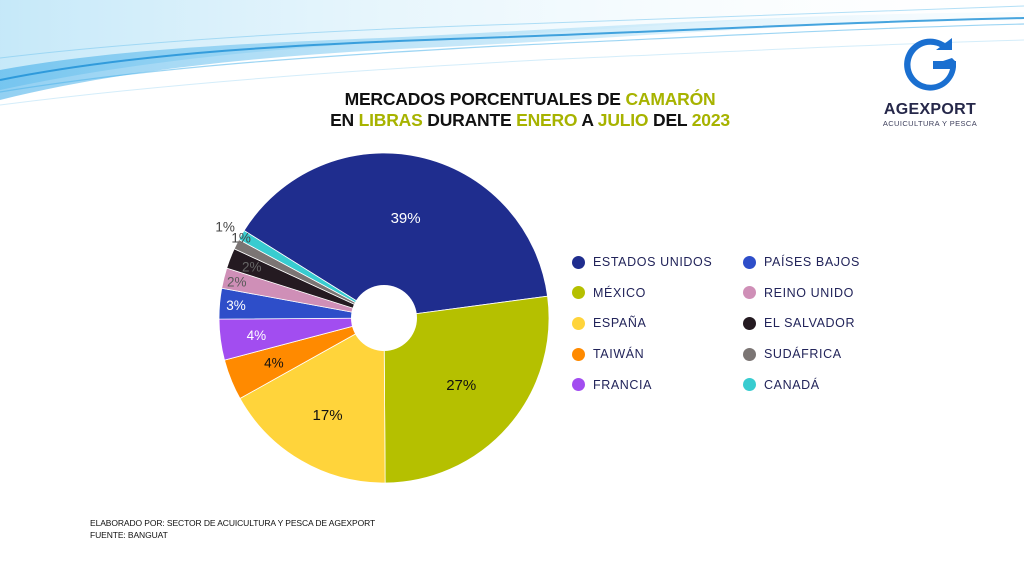 This screenshot has height=576, width=1024. I want to click on chart-title-line-1: MERCADOS PORCENTUALES DE CAMARÓN, so click(530, 99).